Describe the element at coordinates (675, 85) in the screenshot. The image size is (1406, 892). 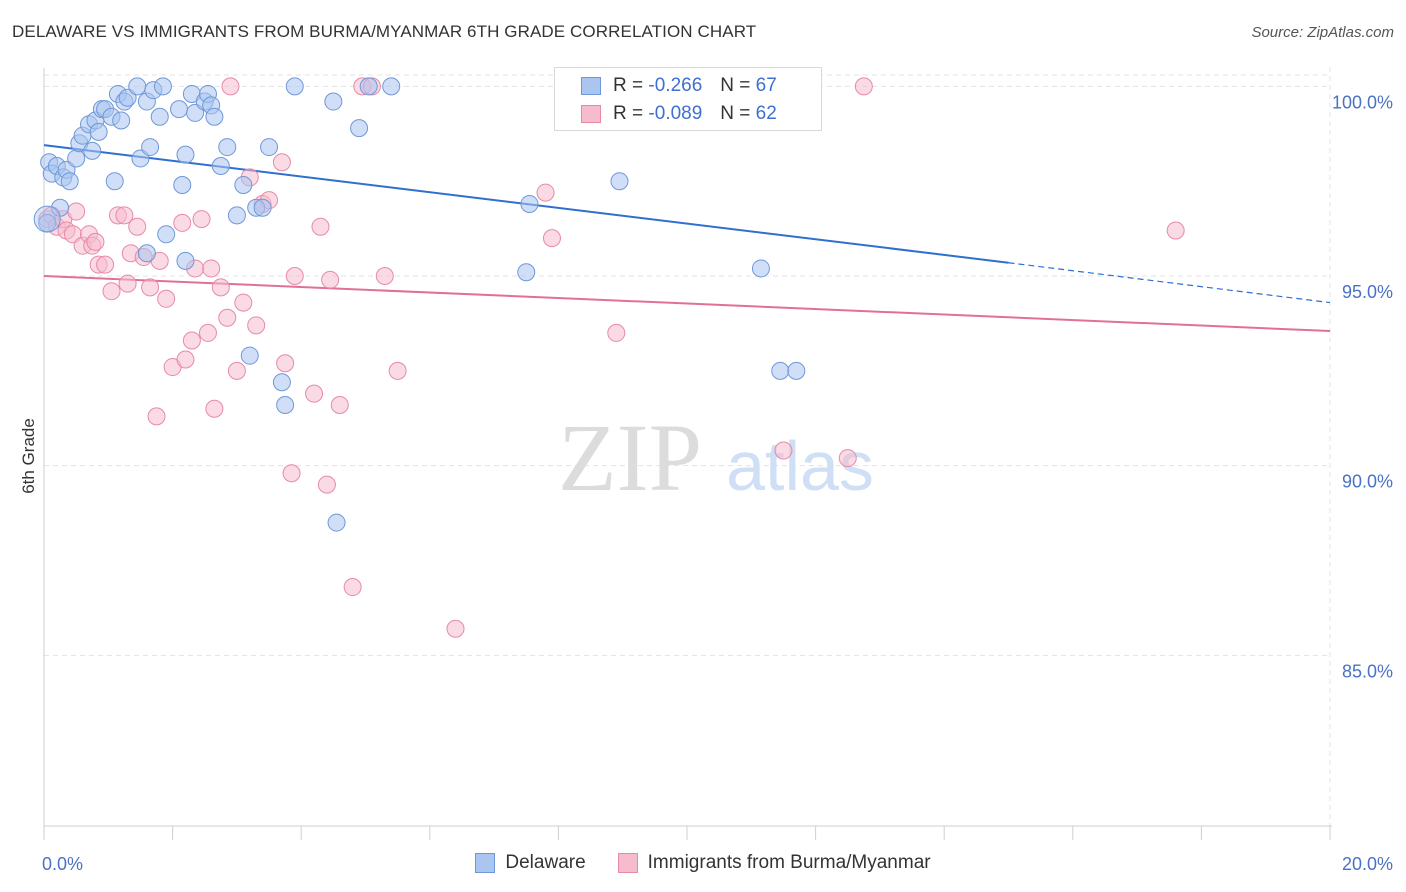
I see `legend-r-value: -0.266` at that location.